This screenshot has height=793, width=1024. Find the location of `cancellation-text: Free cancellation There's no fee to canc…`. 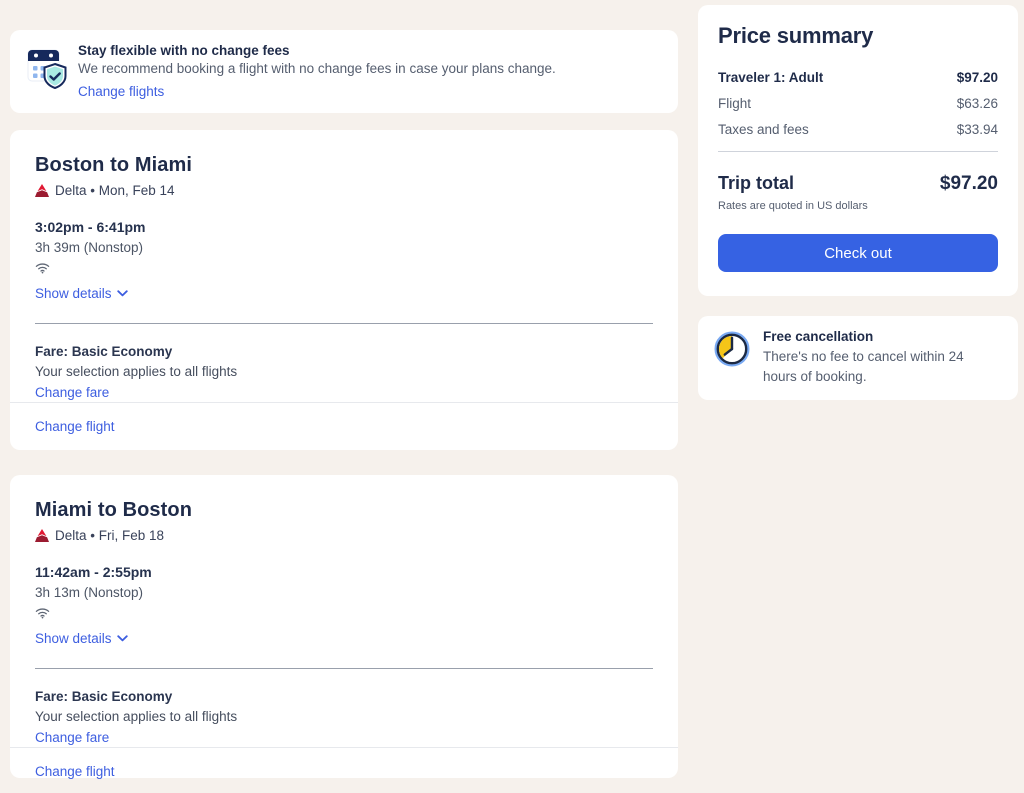

cancellation-text: Free cancellation There's no fee to canc… is located at coordinates (879, 357).